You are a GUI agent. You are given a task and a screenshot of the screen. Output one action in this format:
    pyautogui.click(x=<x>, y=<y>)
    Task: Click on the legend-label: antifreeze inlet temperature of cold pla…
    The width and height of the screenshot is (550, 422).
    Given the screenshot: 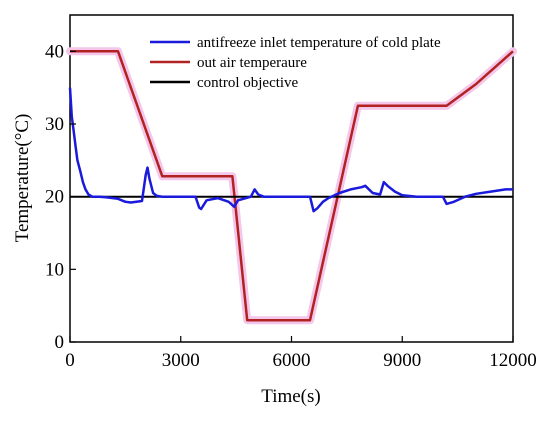 What is the action you would take?
    pyautogui.click(x=319, y=43)
    